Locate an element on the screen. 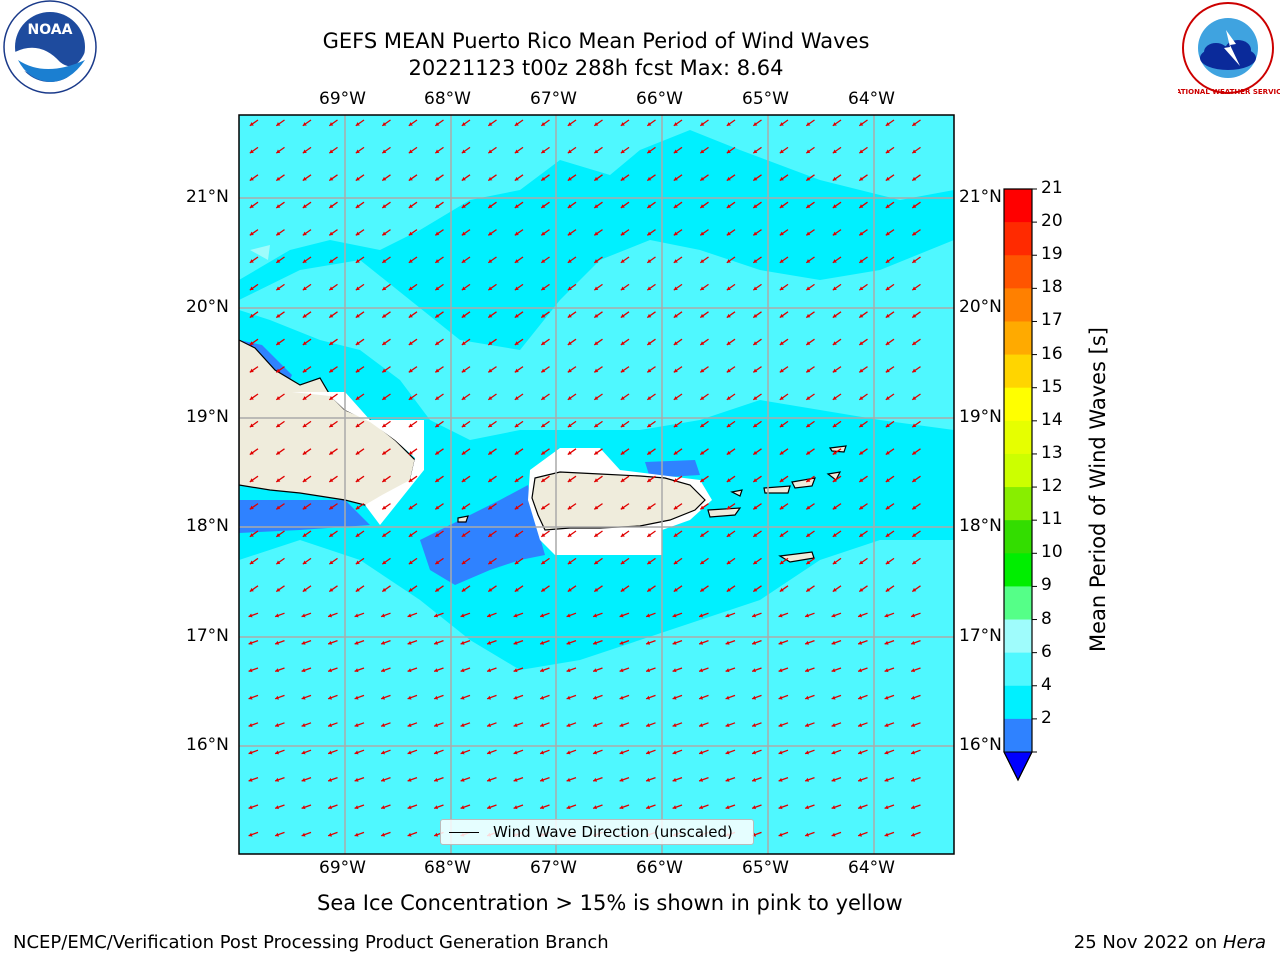 Image resolution: width=1280 pixels, height=960 pixels. chart-title-line2: 20221123 t00z 288h fcst Max: 8.64 is located at coordinates (596, 68).